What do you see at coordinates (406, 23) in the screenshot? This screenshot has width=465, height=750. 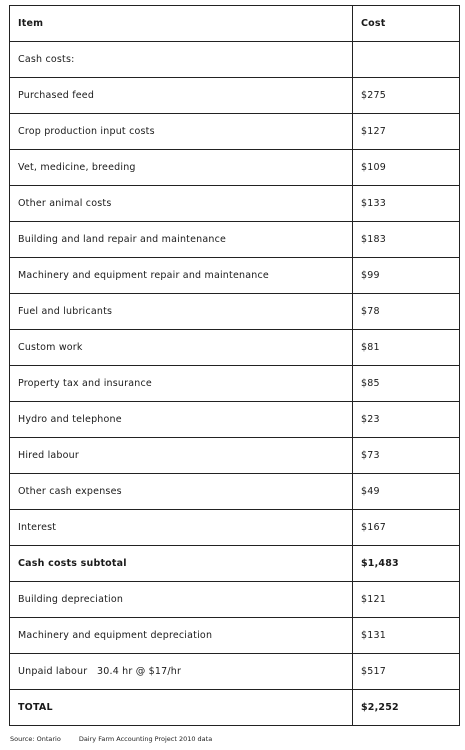 I see `header-cost: Cost` at bounding box center [406, 23].